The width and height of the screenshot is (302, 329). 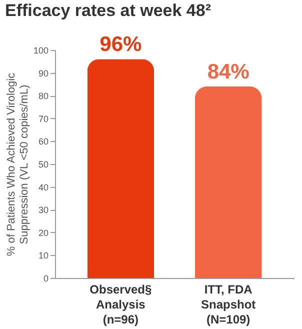 I want to click on y-tick-label: 40, so click(x=43, y=187).